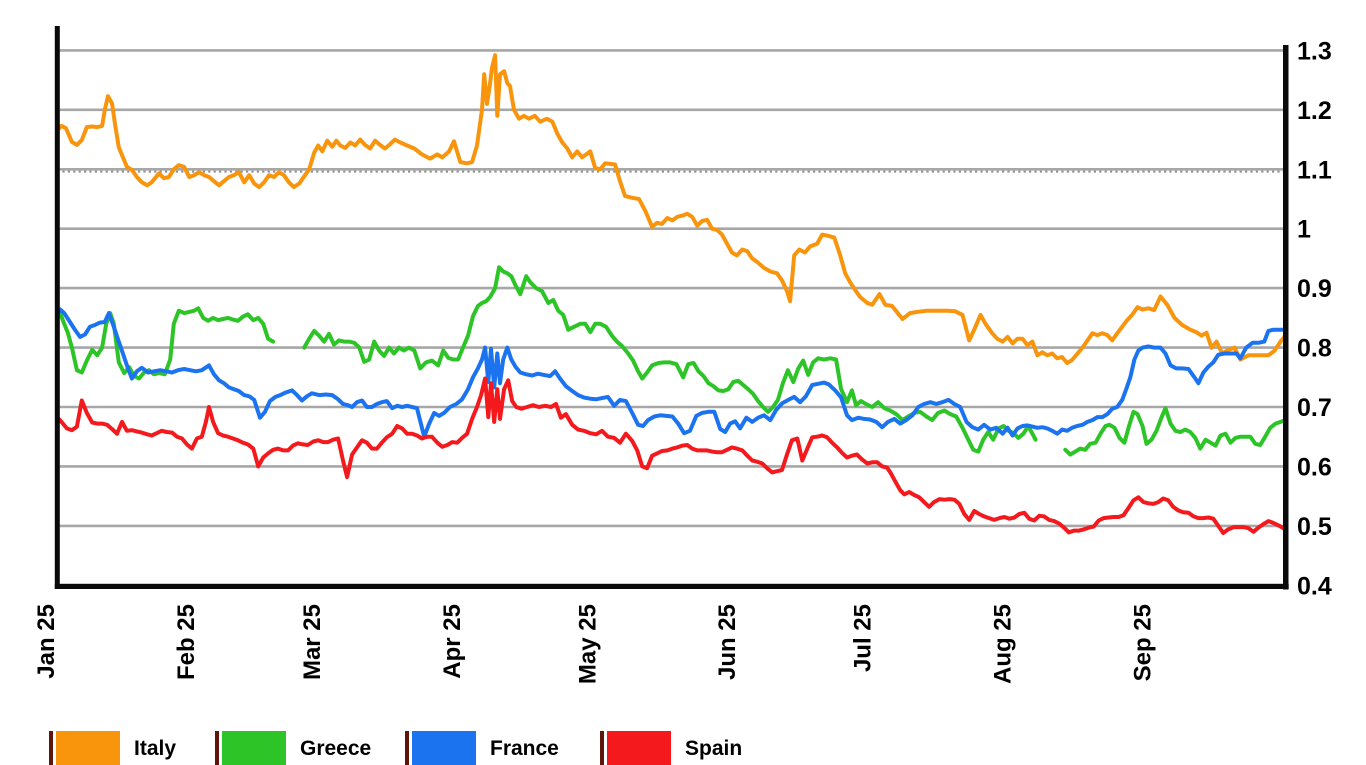  Describe the element at coordinates (1314, 170) in the screenshot. I see `y-axis-label-1.1: 1.1` at that location.